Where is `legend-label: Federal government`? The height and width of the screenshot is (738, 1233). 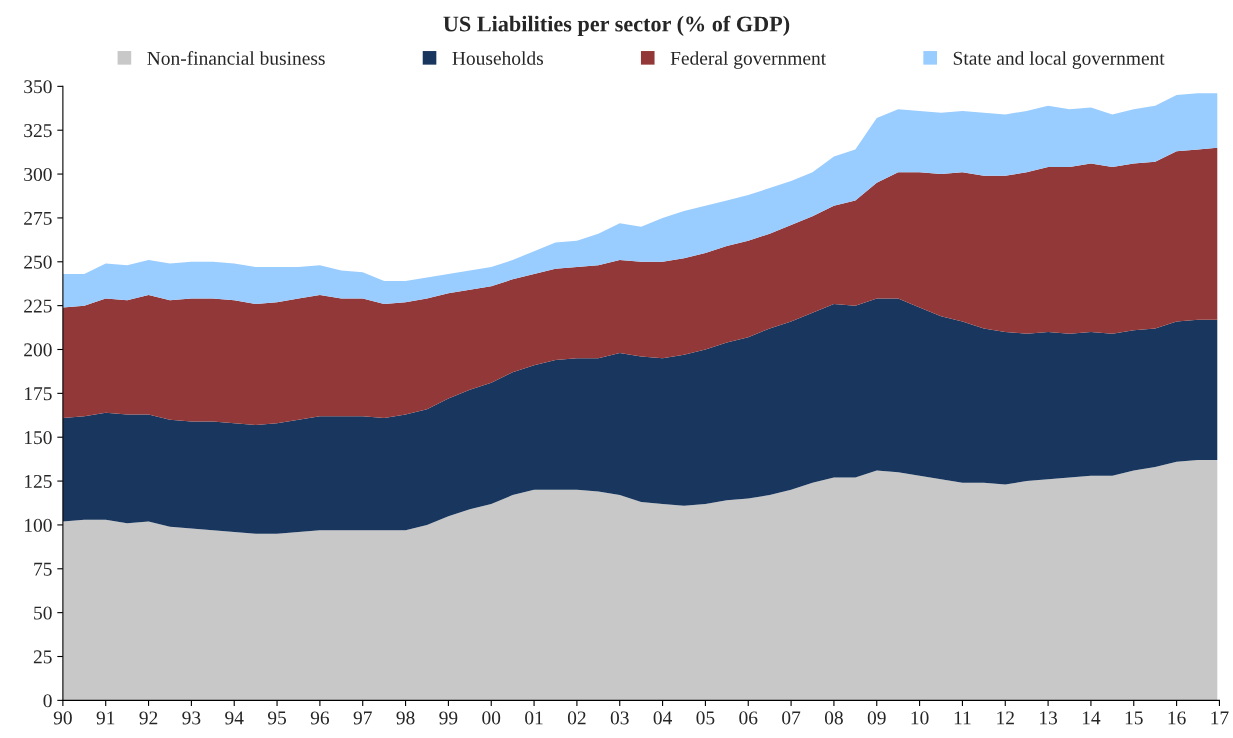 legend-label: Federal government is located at coordinates (748, 60).